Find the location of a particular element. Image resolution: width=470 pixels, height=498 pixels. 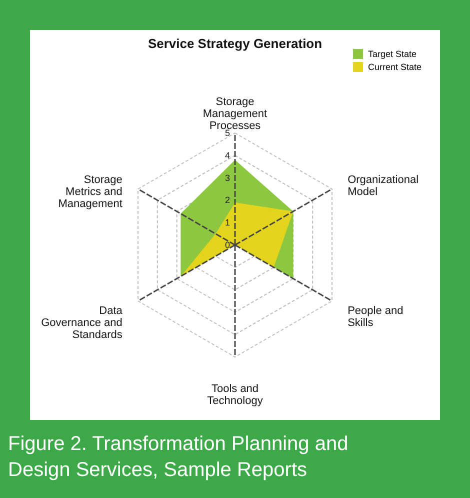

y-tick-label: 4 is located at coordinates (227, 155).